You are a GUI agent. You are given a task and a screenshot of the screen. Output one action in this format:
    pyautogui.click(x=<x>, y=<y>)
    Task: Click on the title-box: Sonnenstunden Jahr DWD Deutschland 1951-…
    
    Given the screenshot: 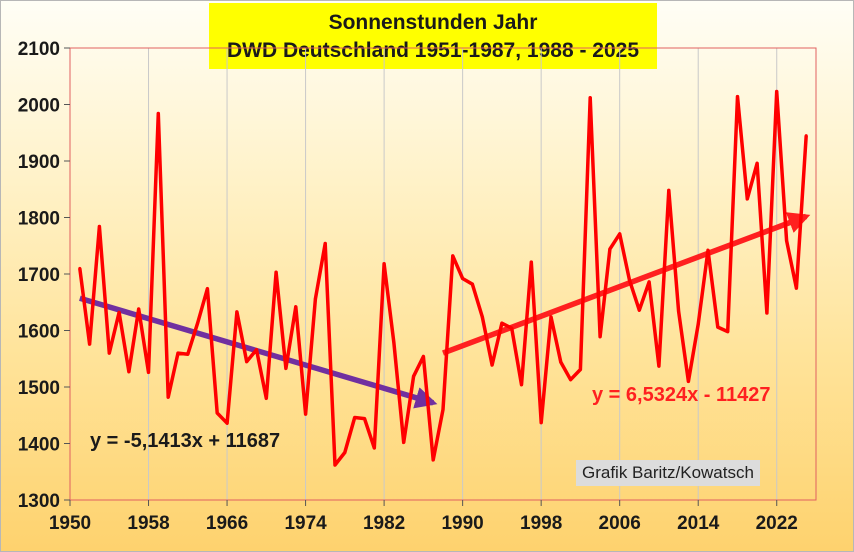 What is the action you would take?
    pyautogui.click(x=433, y=36)
    